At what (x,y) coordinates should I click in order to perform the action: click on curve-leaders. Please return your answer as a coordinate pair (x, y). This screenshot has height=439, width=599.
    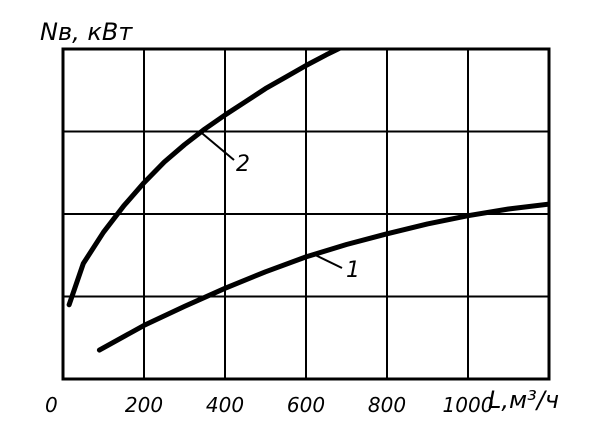
    Looking at the image, I should click on (271, 200).